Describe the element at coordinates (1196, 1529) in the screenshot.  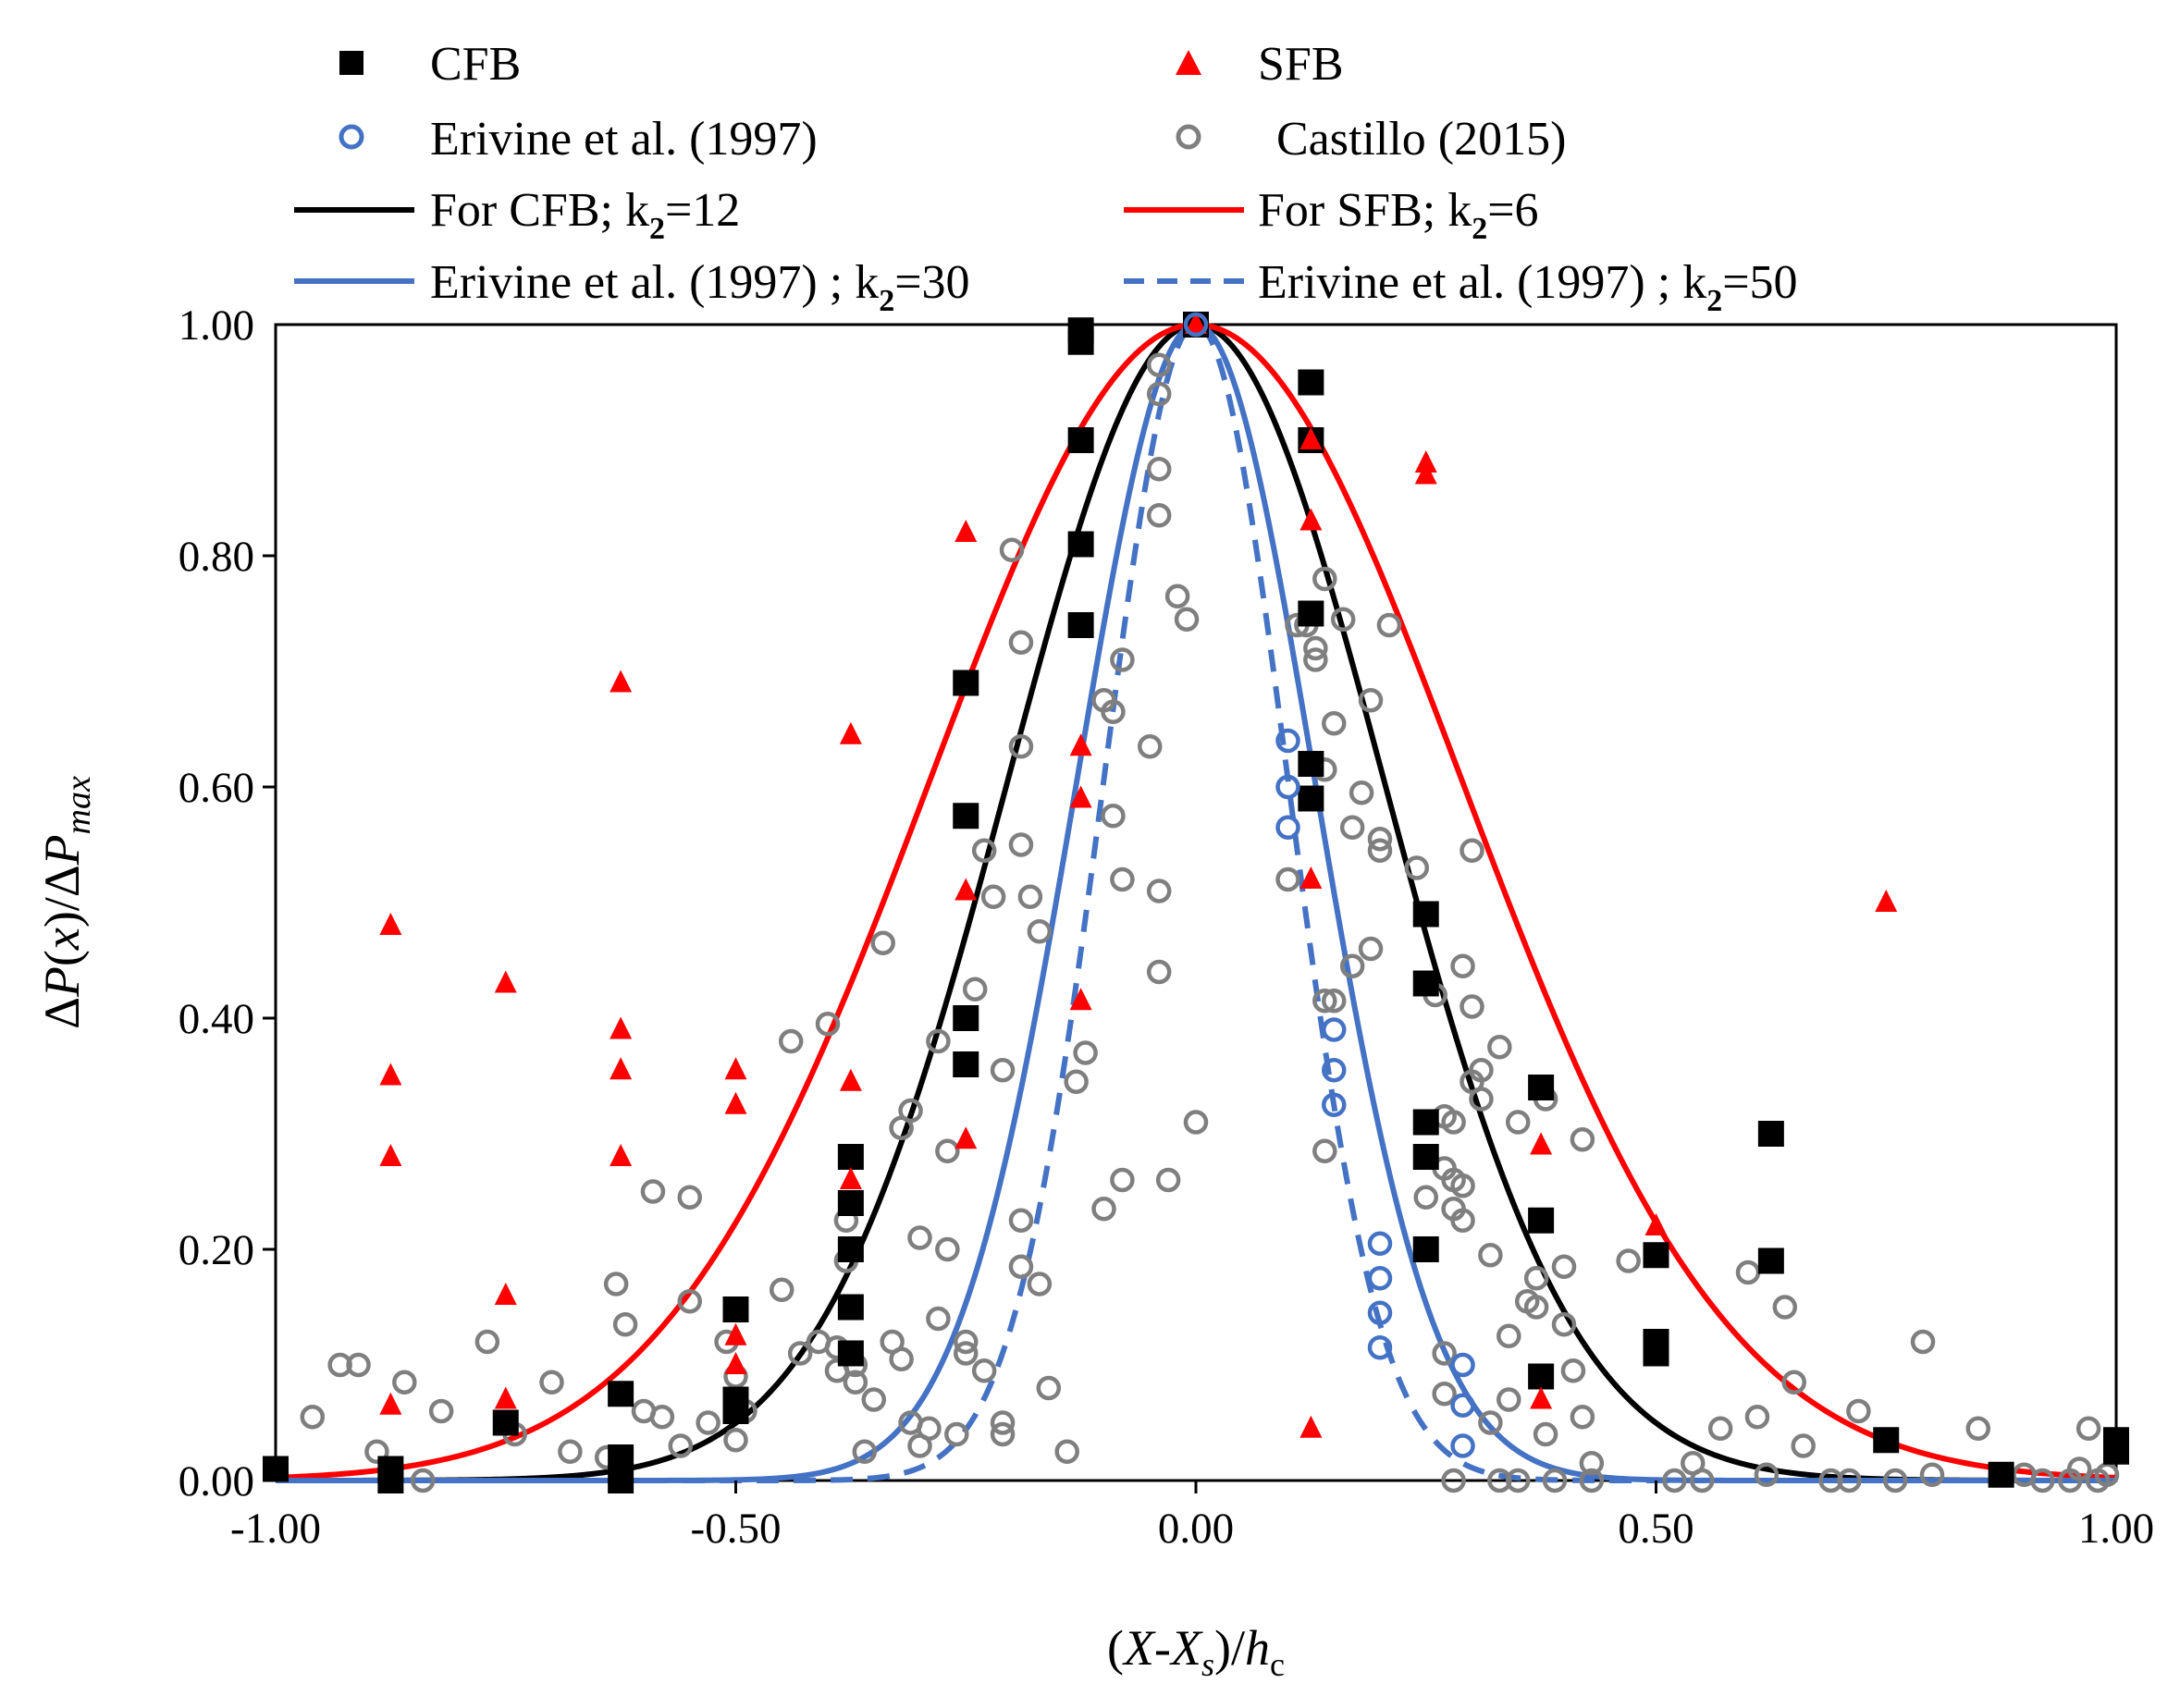
I see `x-tick-label: 0.00` at that location.